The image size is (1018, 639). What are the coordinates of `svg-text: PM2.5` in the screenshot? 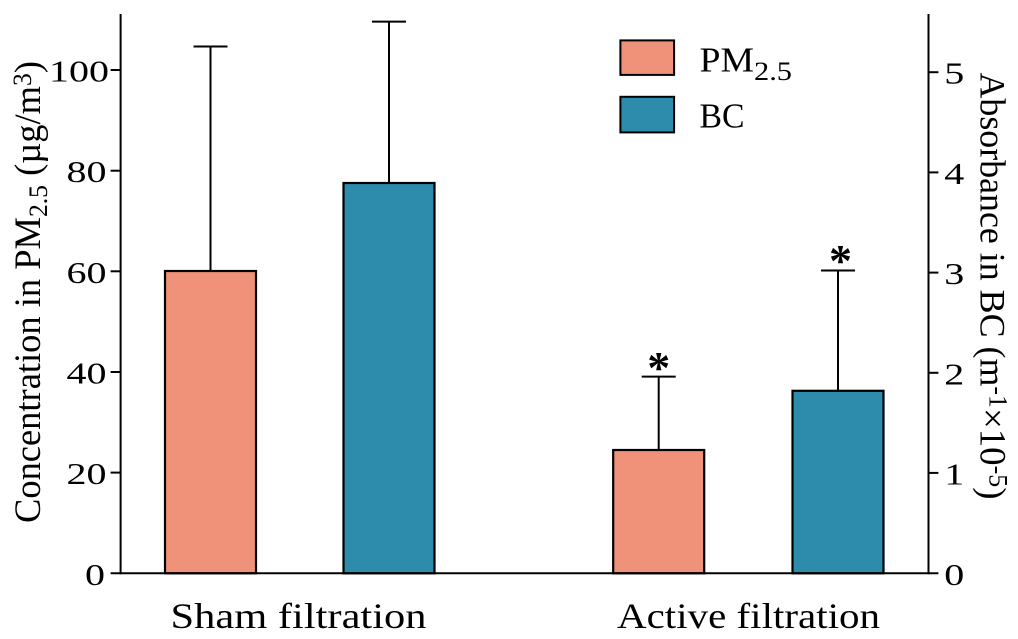 It's located at (746, 63).